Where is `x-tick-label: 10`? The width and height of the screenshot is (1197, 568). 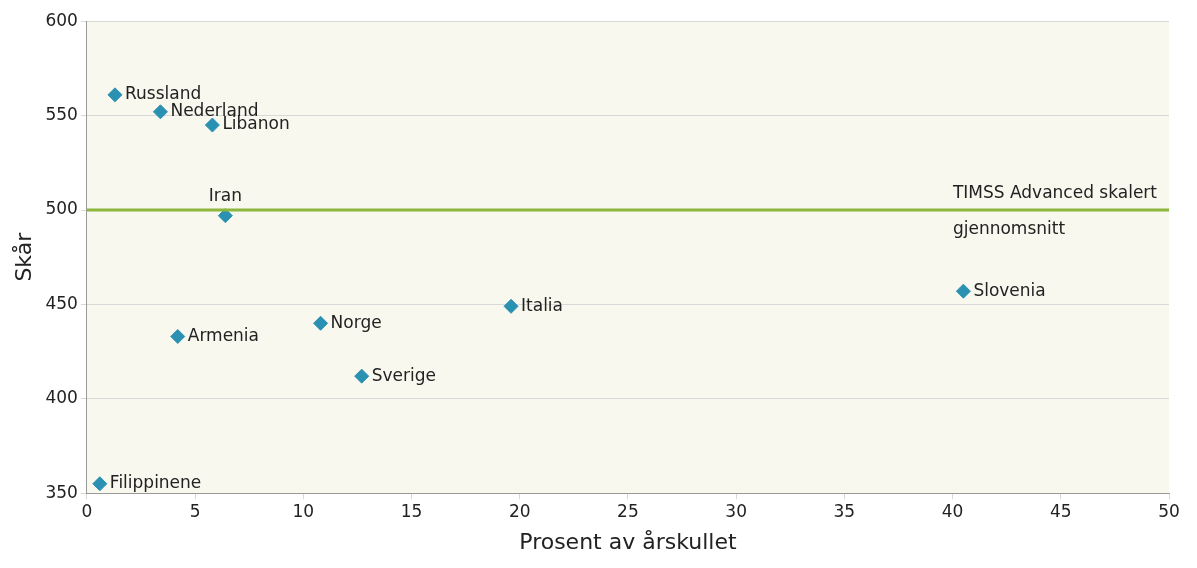
x-tick-label: 10 is located at coordinates (303, 510).